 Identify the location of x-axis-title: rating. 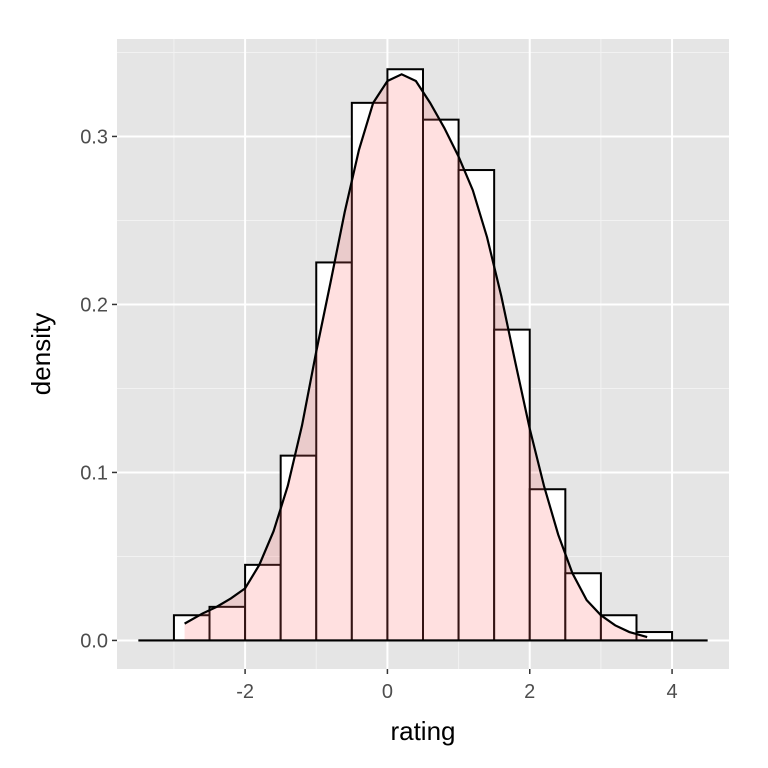
(422, 731).